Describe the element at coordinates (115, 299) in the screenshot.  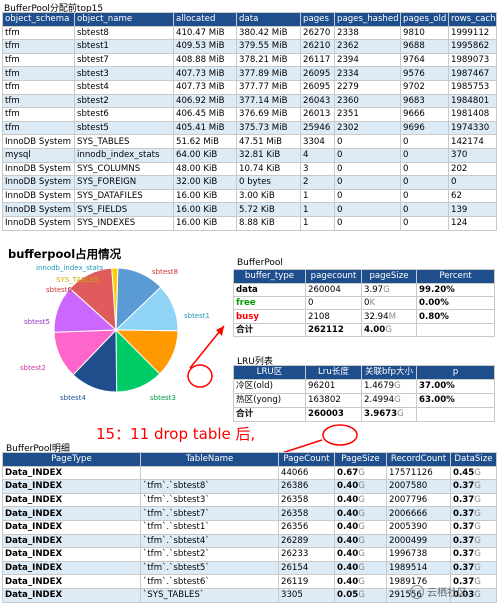
I see `pie-slice-sys_tables` at that location.